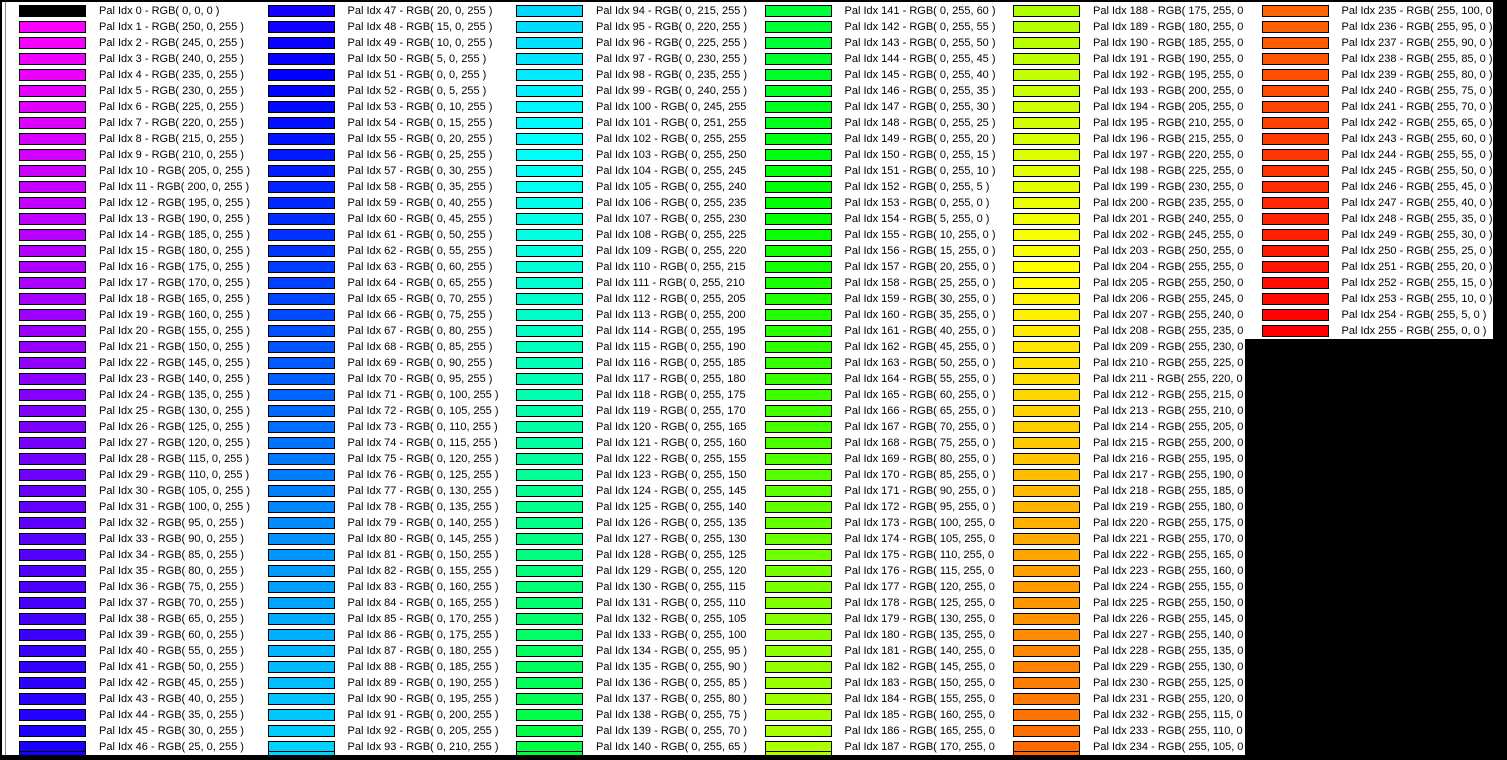  I want to click on palette-entry: Pal Idx 131 - RGB( 0, 255, 110 ), so click(625, 603).